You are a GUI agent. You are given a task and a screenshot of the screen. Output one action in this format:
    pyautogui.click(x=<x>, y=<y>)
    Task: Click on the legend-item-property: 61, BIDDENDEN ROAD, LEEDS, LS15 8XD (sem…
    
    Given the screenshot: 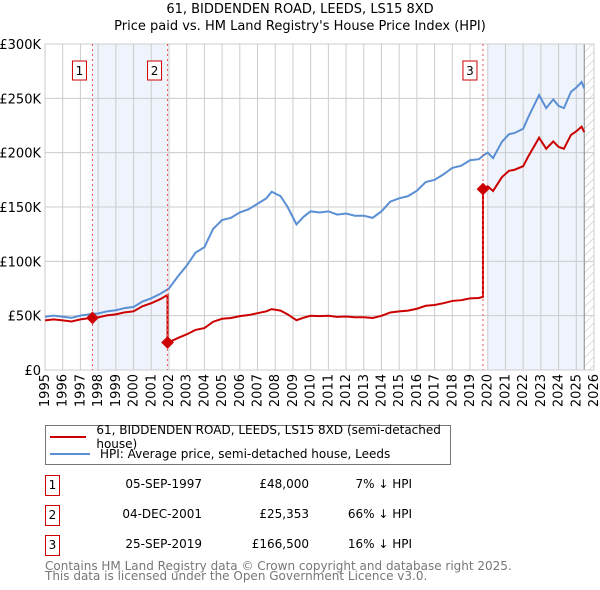 What is the action you would take?
    pyautogui.click(x=250, y=437)
    